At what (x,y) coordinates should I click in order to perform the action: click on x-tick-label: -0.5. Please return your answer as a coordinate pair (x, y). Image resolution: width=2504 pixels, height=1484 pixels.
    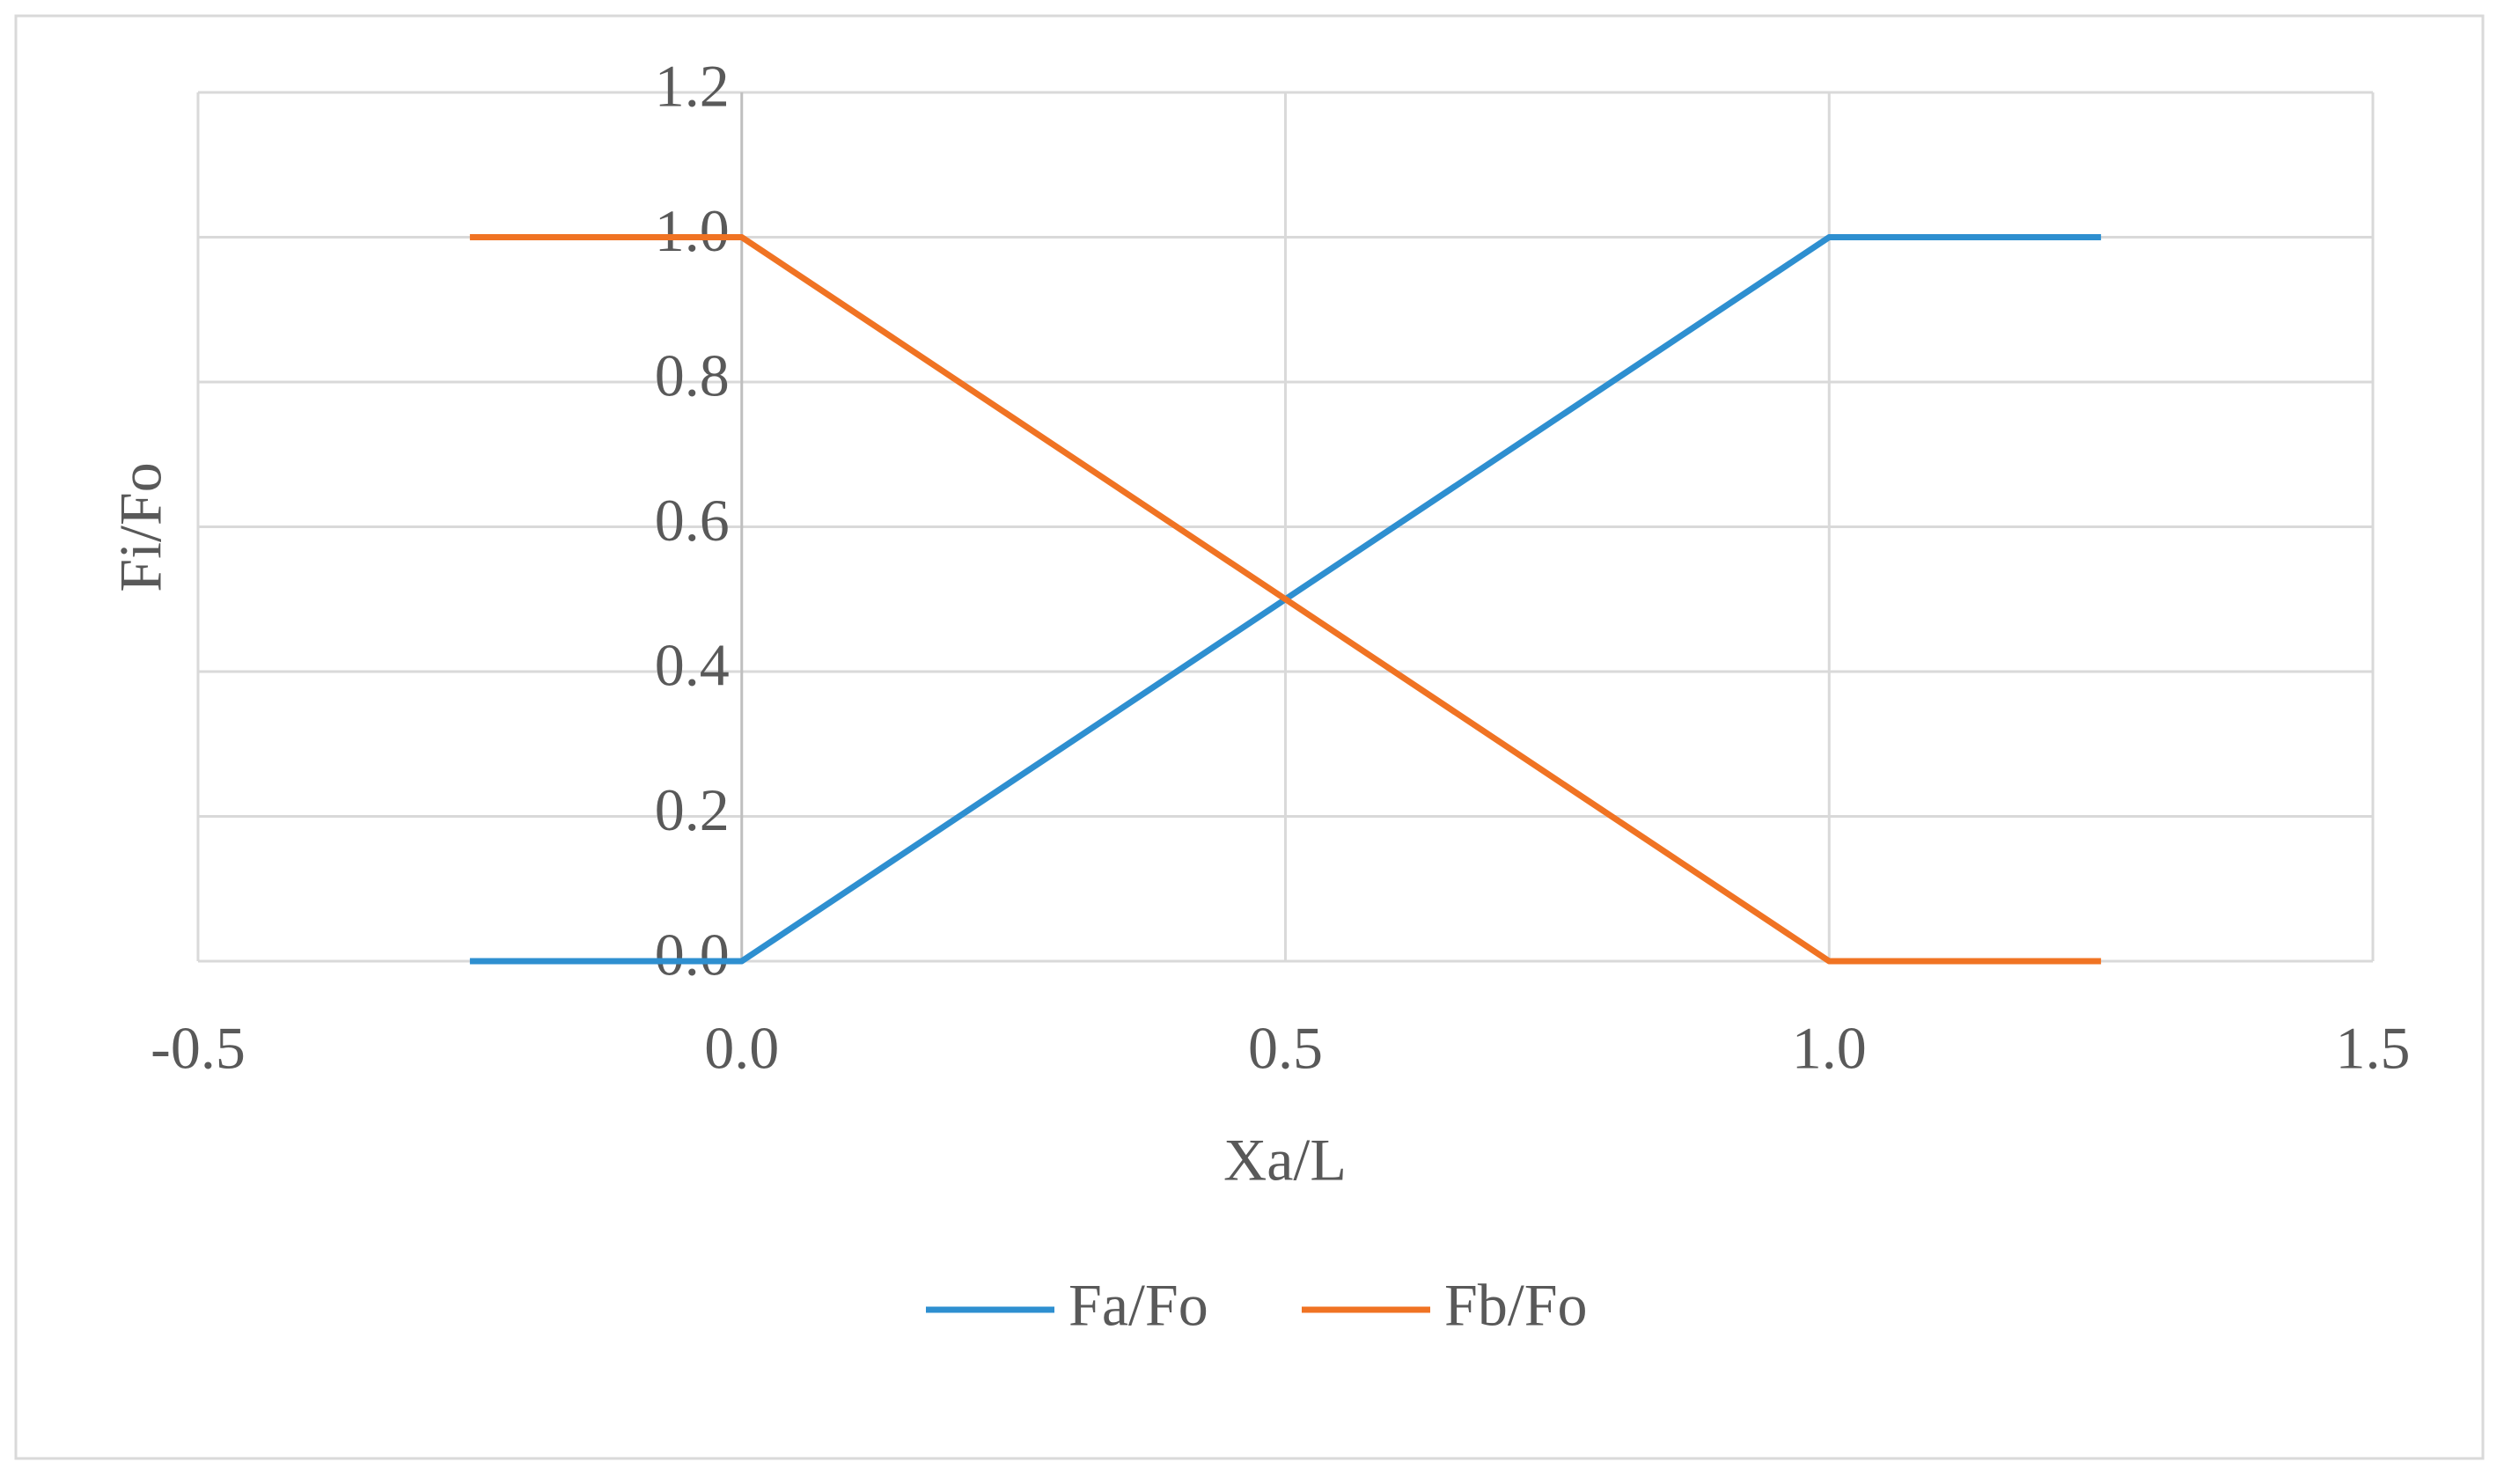
    Looking at the image, I should click on (198, 1049).